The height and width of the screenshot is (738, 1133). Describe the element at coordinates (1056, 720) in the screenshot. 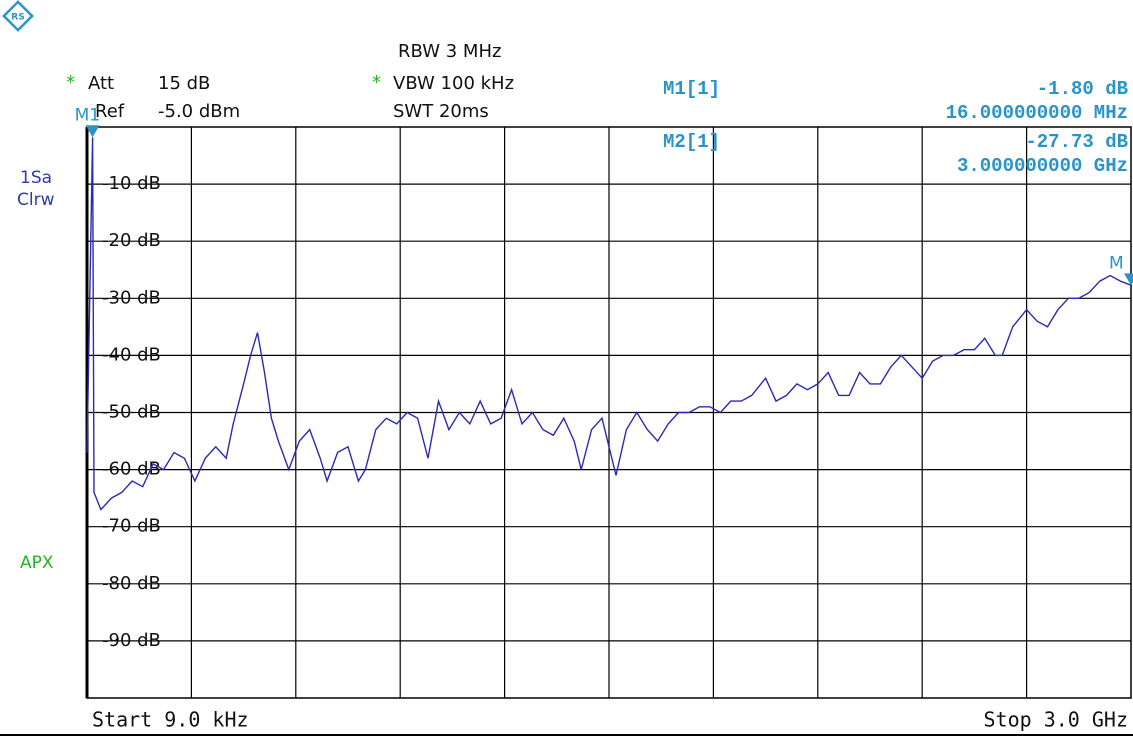

I see `stop-label: Stop 3.0 GHz` at that location.